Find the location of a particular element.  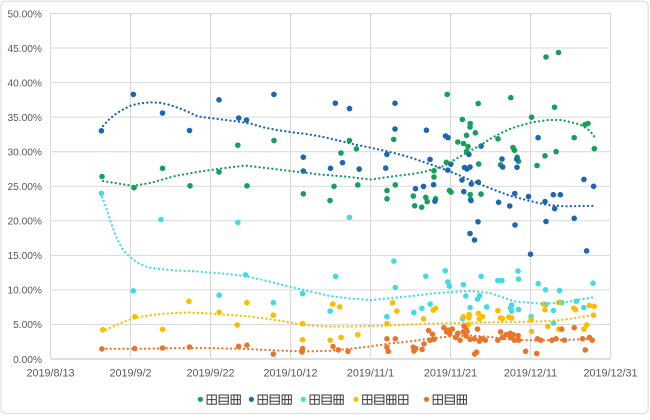

svg-text: 10.00% is located at coordinates (24, 291).